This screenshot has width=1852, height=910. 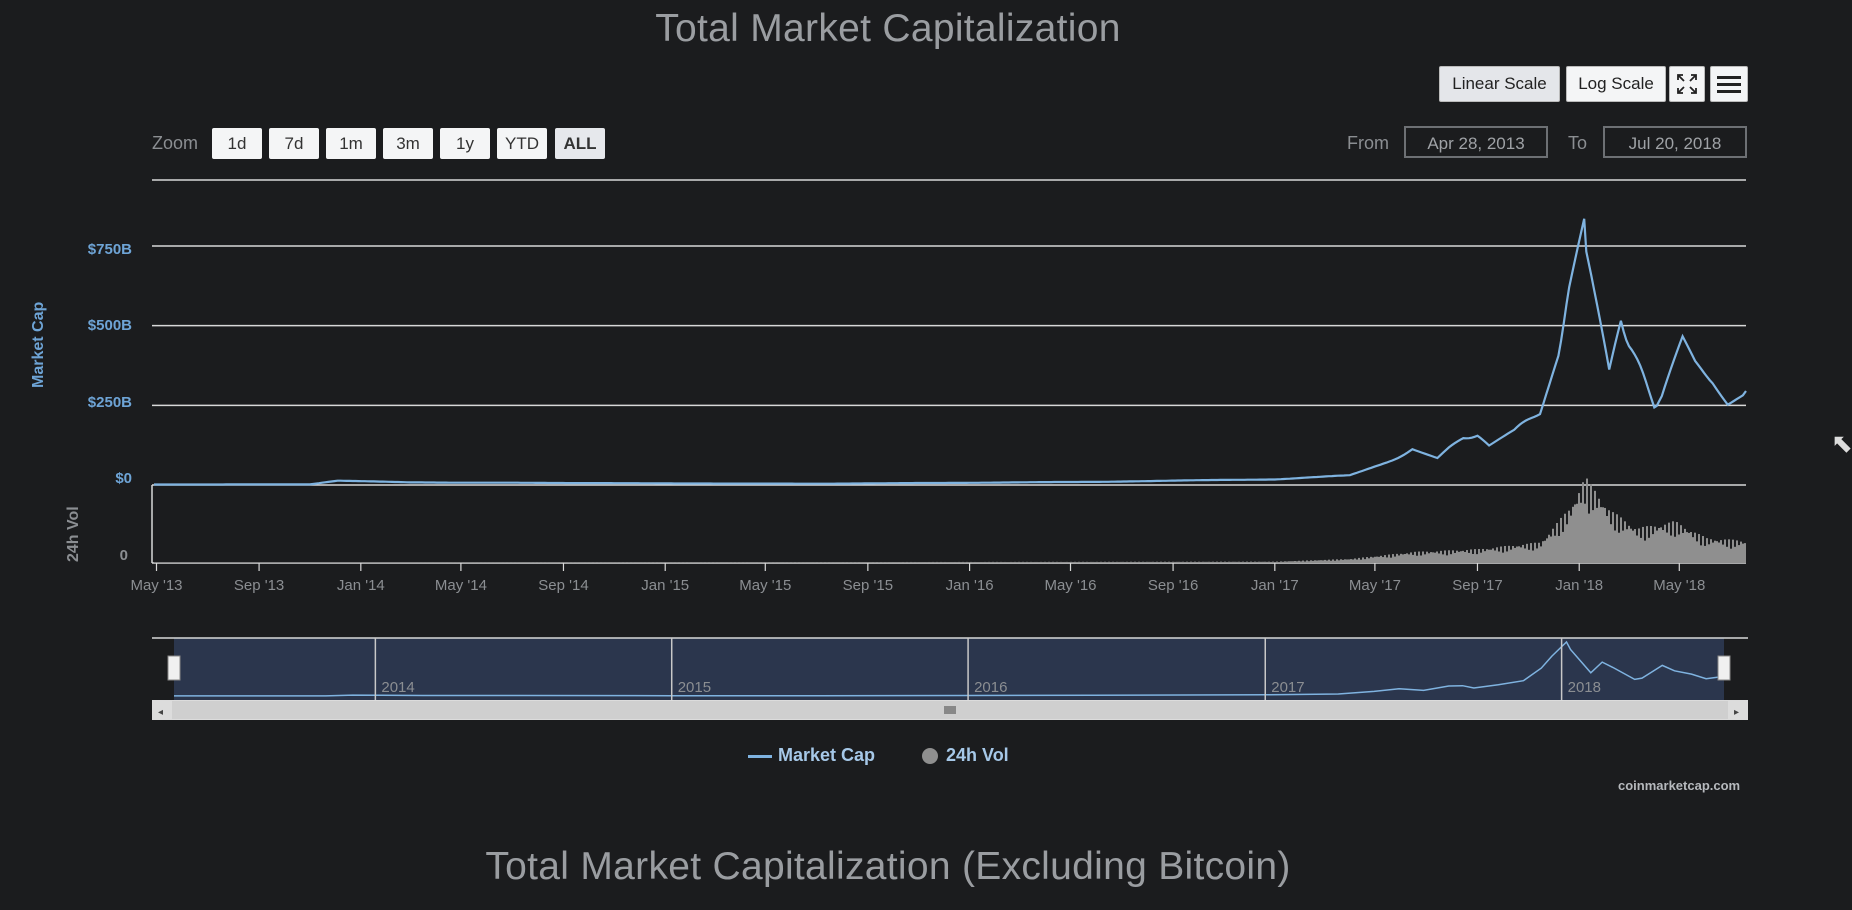 What do you see at coordinates (965, 755) in the screenshot?
I see `legend-24h-vol: 24h Vol` at bounding box center [965, 755].